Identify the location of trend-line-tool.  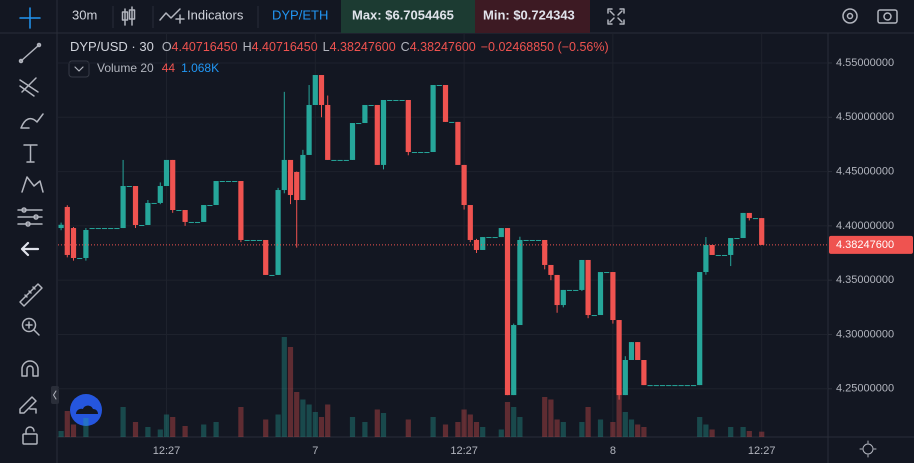
(30, 53).